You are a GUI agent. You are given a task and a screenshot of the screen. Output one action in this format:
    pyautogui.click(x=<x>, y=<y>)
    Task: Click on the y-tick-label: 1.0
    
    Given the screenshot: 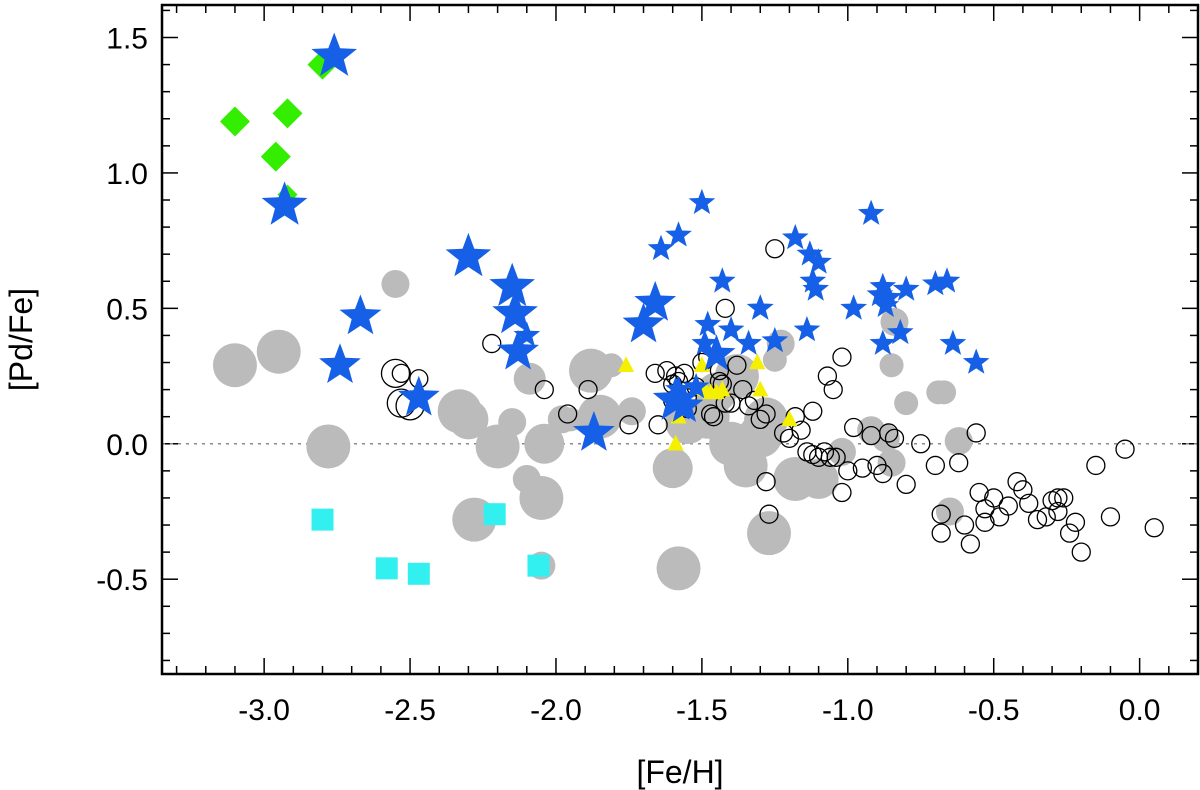 What is the action you would take?
    pyautogui.click(x=127, y=174)
    